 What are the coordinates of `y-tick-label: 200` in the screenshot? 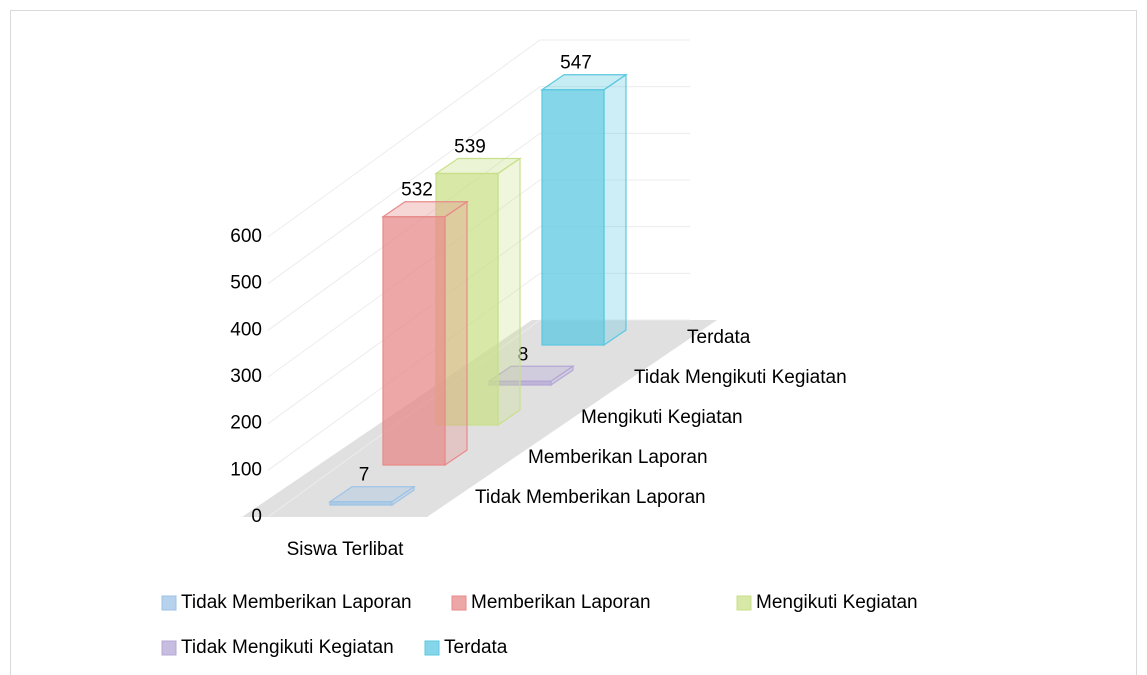 It's located at (246, 423).